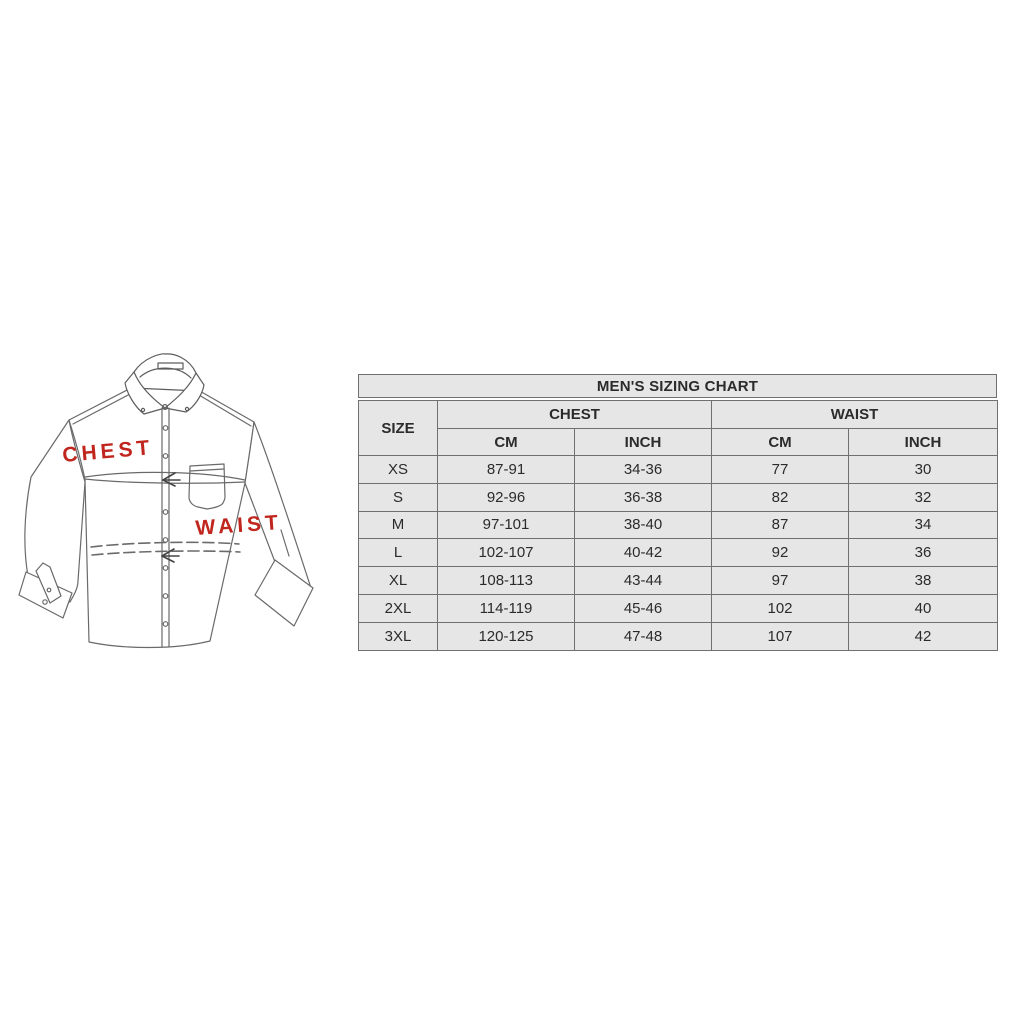 This screenshot has height=1012, width=1012. What do you see at coordinates (643, 497) in the screenshot?
I see `value-cell: 36-38` at bounding box center [643, 497].